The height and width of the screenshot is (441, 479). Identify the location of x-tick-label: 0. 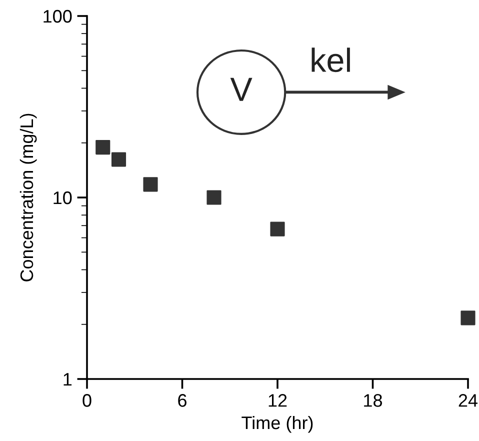
(87, 400).